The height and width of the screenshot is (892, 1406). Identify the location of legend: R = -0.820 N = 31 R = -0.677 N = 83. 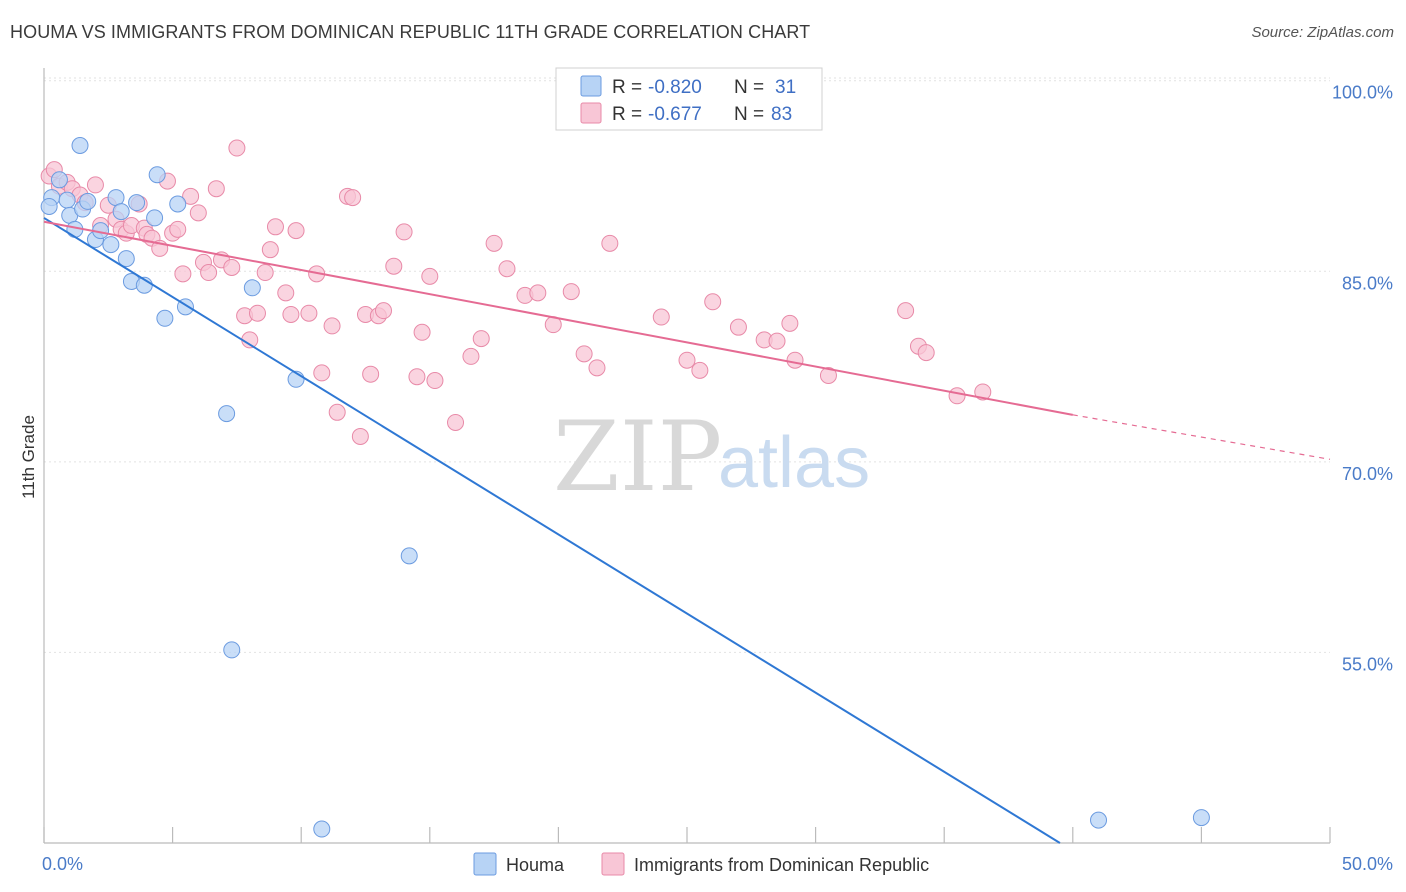
(689, 99).